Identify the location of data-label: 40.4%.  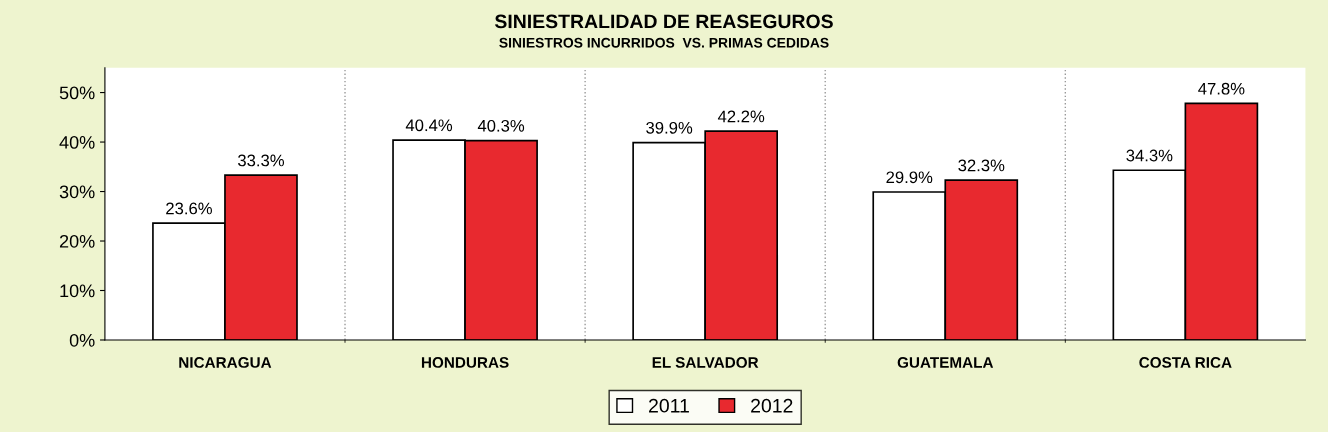
(429, 125).